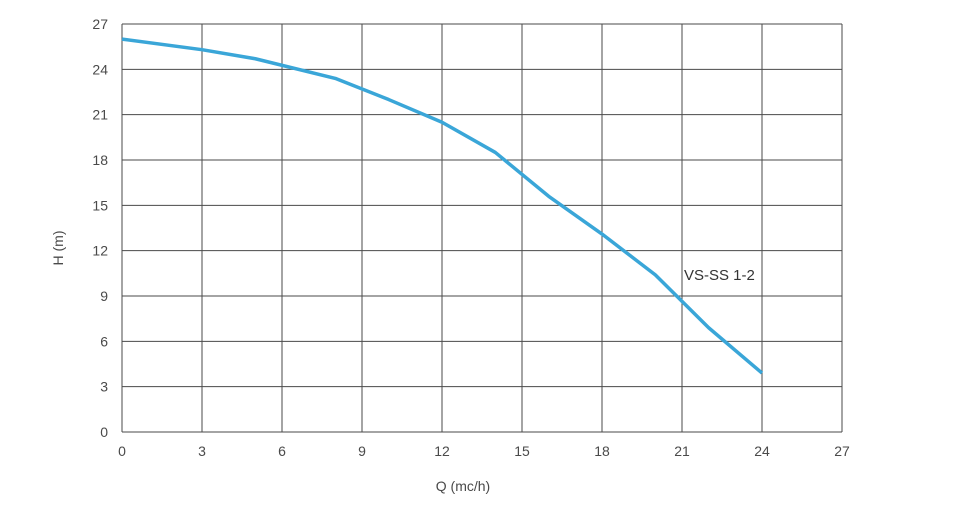 The height and width of the screenshot is (510, 959). What do you see at coordinates (122, 451) in the screenshot?
I see `x-tick-label: 0` at bounding box center [122, 451].